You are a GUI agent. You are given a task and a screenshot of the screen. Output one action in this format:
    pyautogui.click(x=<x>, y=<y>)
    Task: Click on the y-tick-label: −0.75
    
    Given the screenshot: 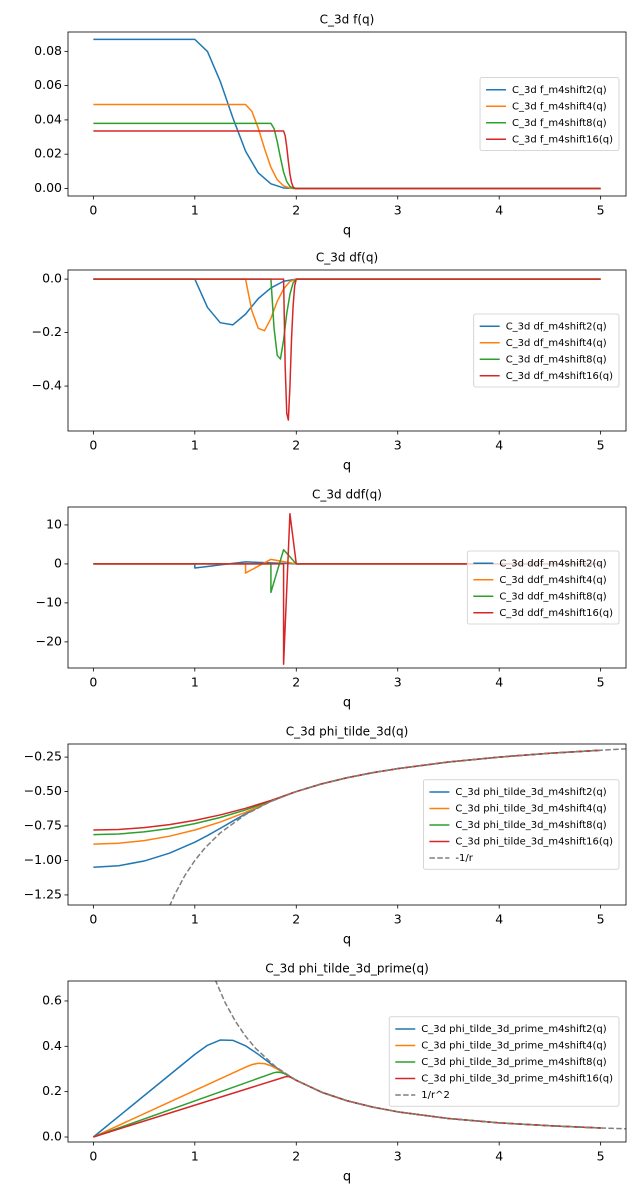 What is the action you would take?
    pyautogui.click(x=43, y=825)
    